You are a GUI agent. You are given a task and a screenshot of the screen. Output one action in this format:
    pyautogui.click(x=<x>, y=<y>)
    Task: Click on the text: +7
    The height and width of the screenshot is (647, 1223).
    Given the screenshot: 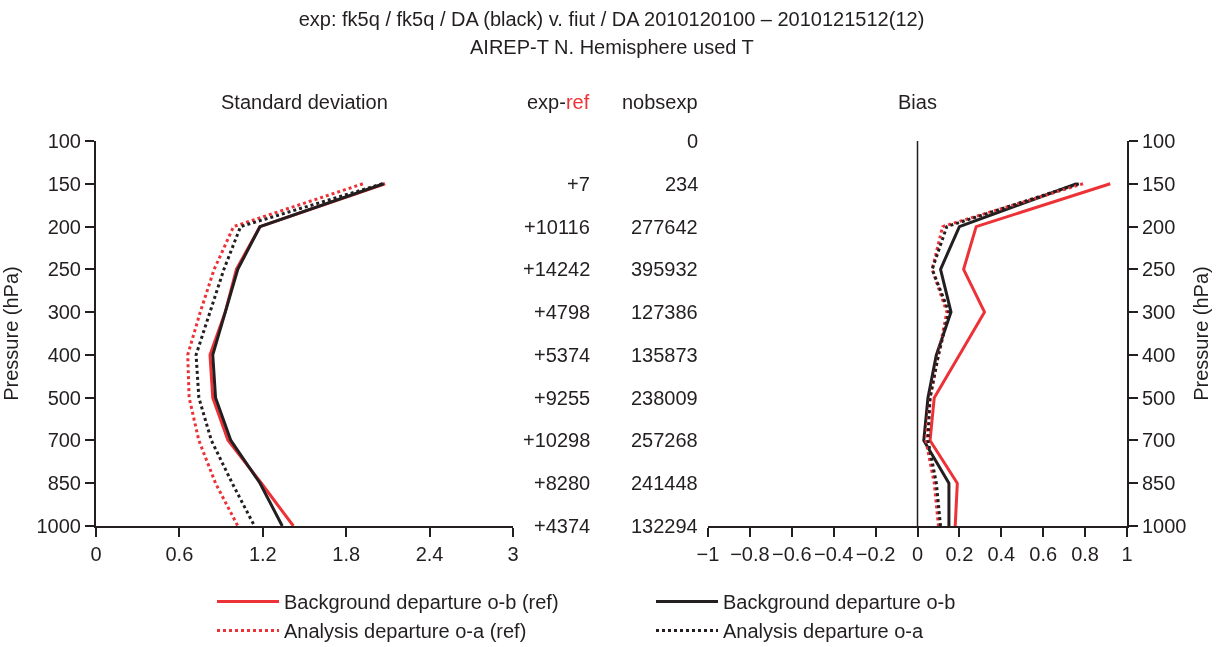 What is the action you would take?
    pyautogui.click(x=578, y=184)
    